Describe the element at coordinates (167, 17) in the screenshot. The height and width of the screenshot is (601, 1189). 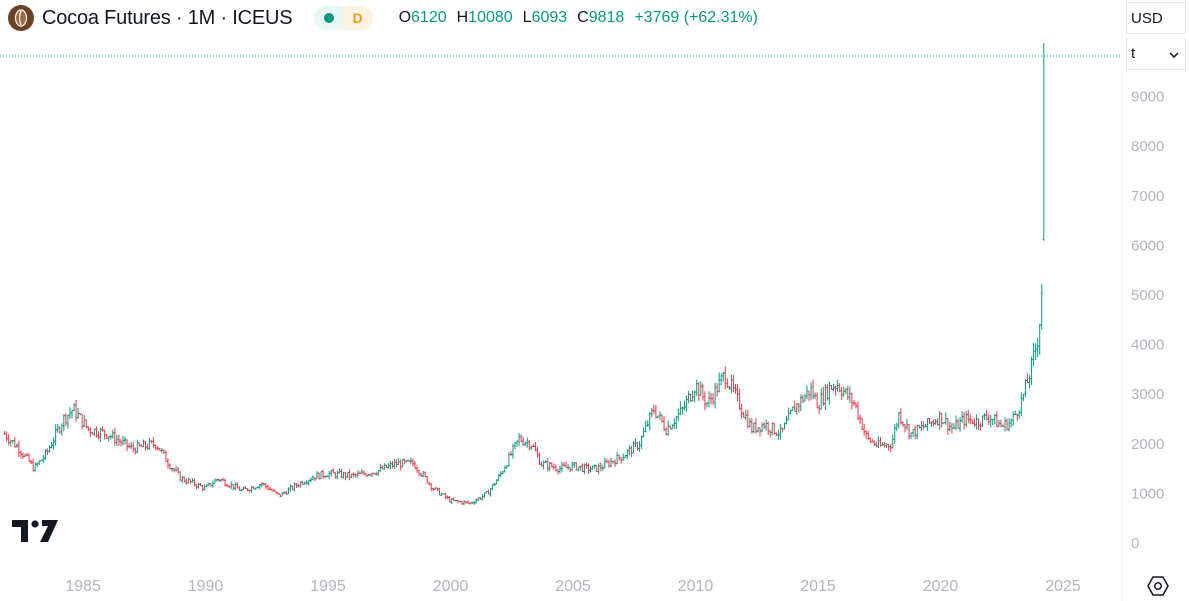
I see `symbol-title: Cocoa Futures · 1M · ICEUS` at that location.